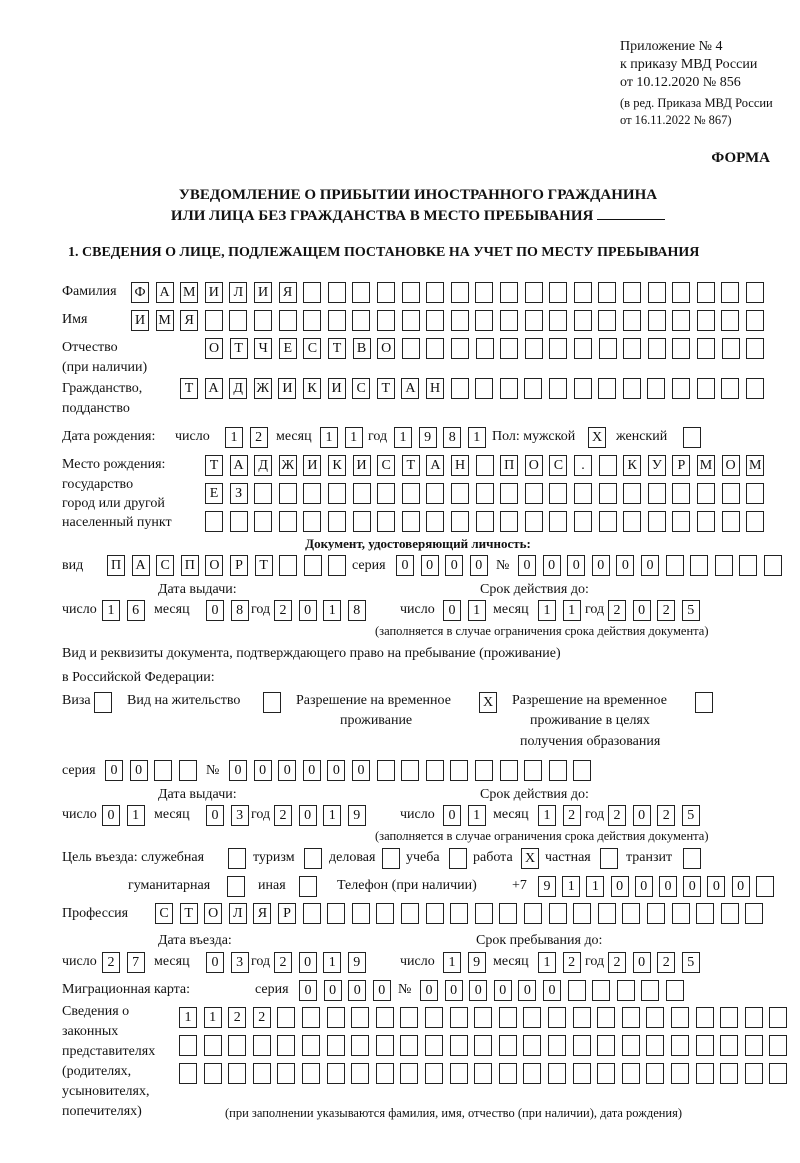 The width and height of the screenshot is (800, 1163). I want to click on char-cell: Е, so click(214, 493).